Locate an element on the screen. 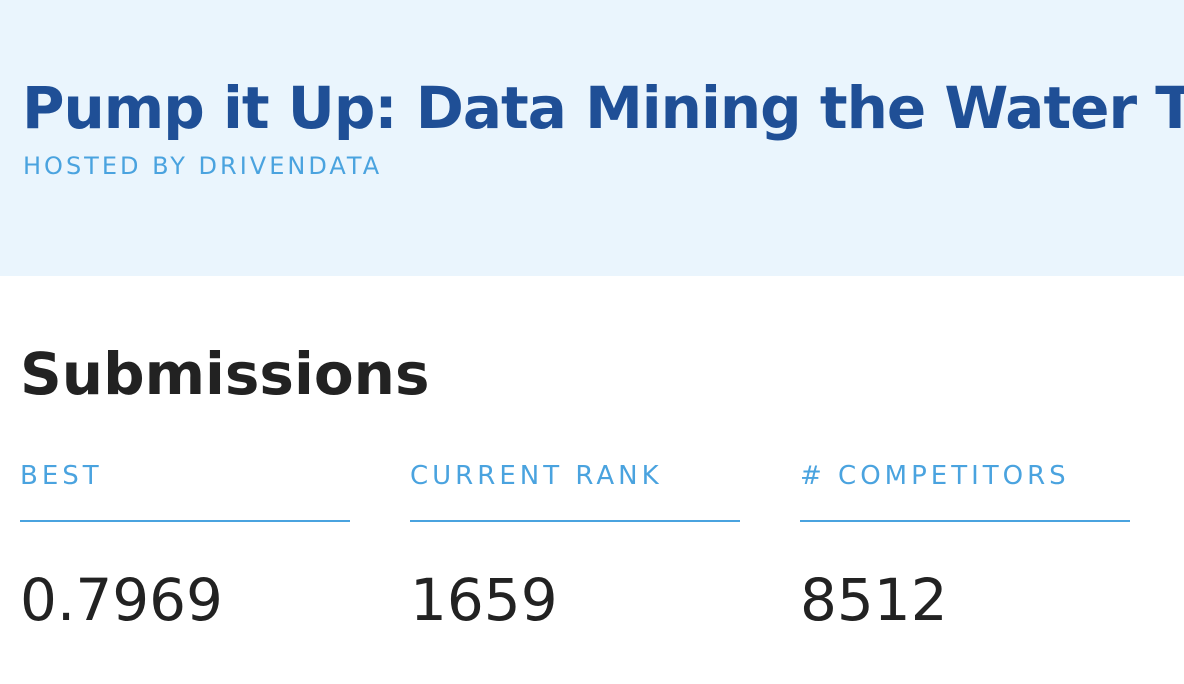 Image resolution: width=1184 pixels, height=684 pixels. competitors-value: 8512 is located at coordinates (874, 600).